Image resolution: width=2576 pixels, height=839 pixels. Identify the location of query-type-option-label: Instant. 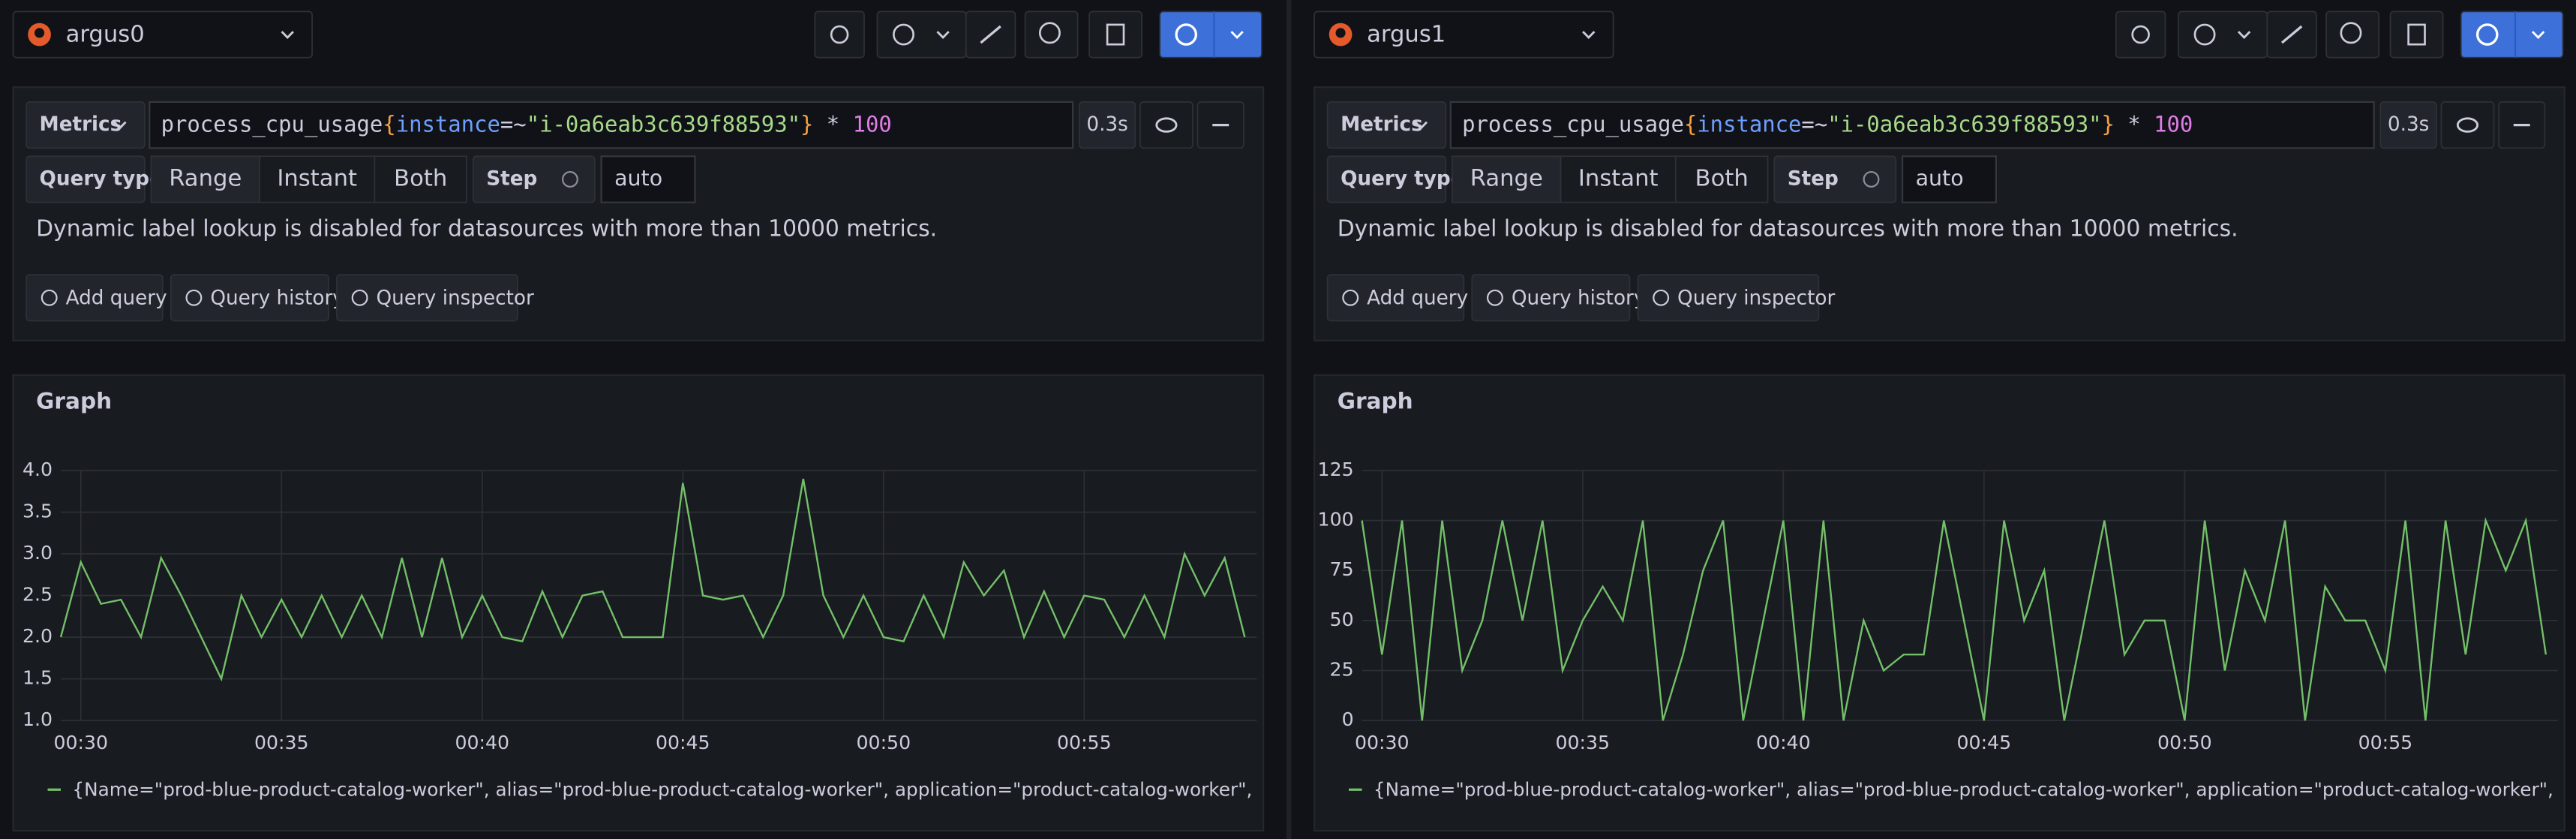
(1618, 178).